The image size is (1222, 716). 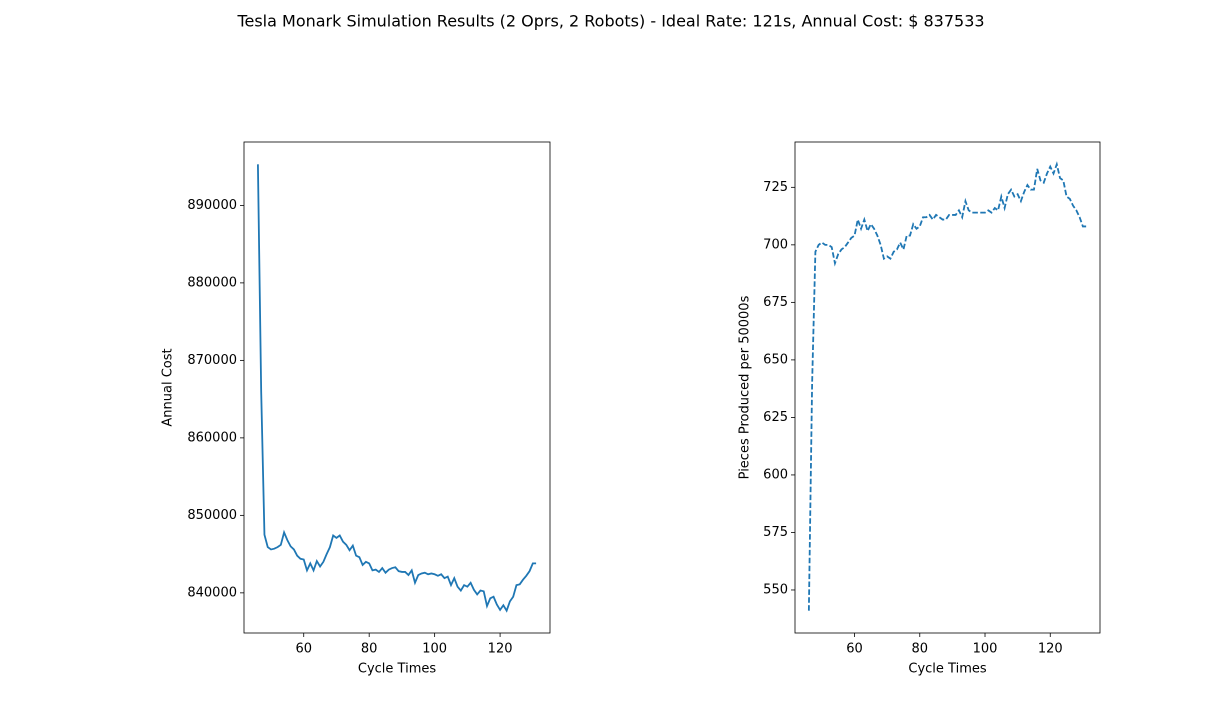 What do you see at coordinates (212, 282) in the screenshot?
I see `y-tick-label: 880000` at bounding box center [212, 282].